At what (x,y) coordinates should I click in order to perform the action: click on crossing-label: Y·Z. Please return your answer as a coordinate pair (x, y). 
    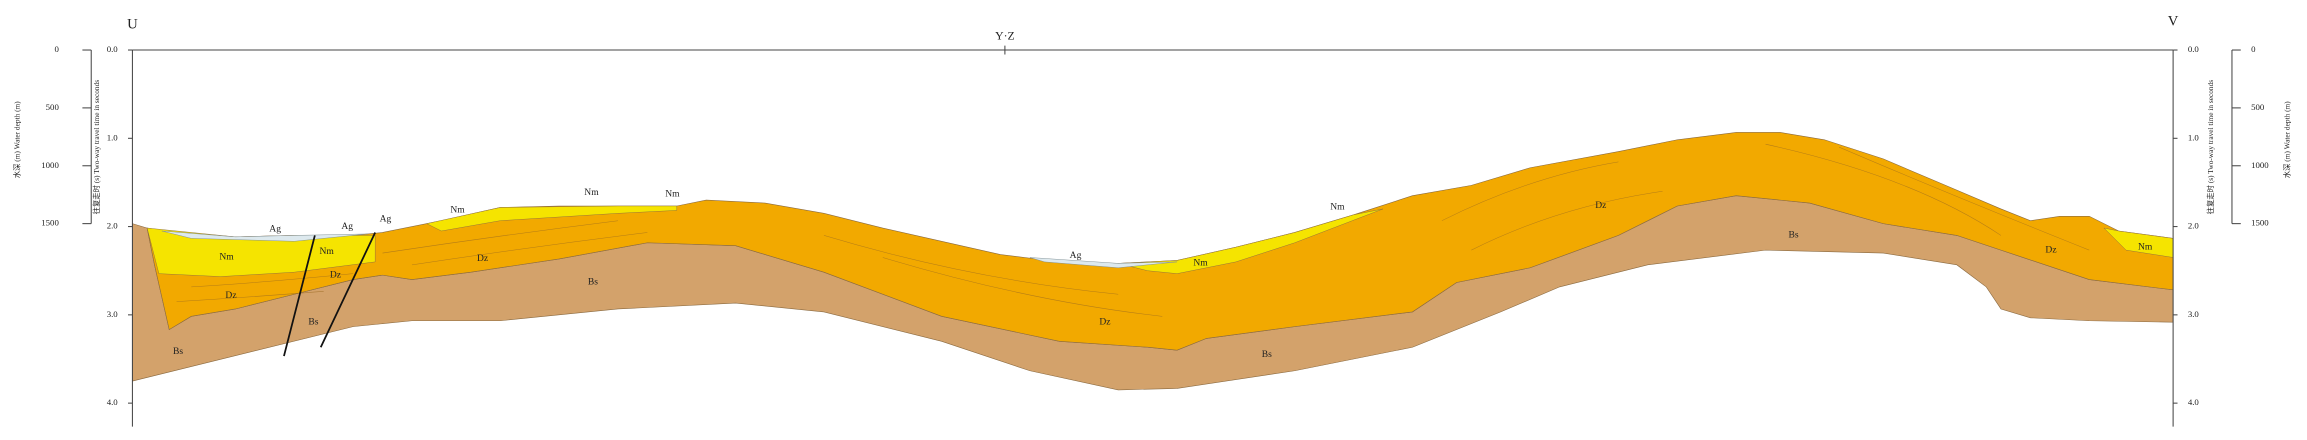
    Looking at the image, I should click on (1005, 35).